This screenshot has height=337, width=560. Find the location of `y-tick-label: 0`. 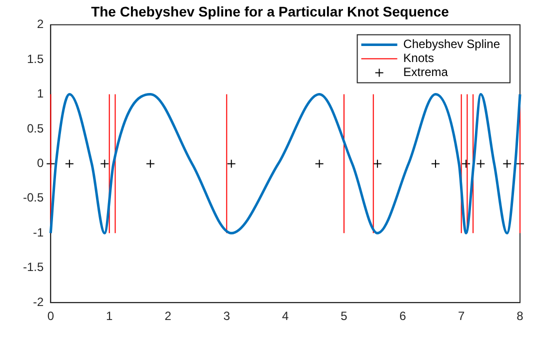

y-tick-label: 0 is located at coordinates (40, 163).